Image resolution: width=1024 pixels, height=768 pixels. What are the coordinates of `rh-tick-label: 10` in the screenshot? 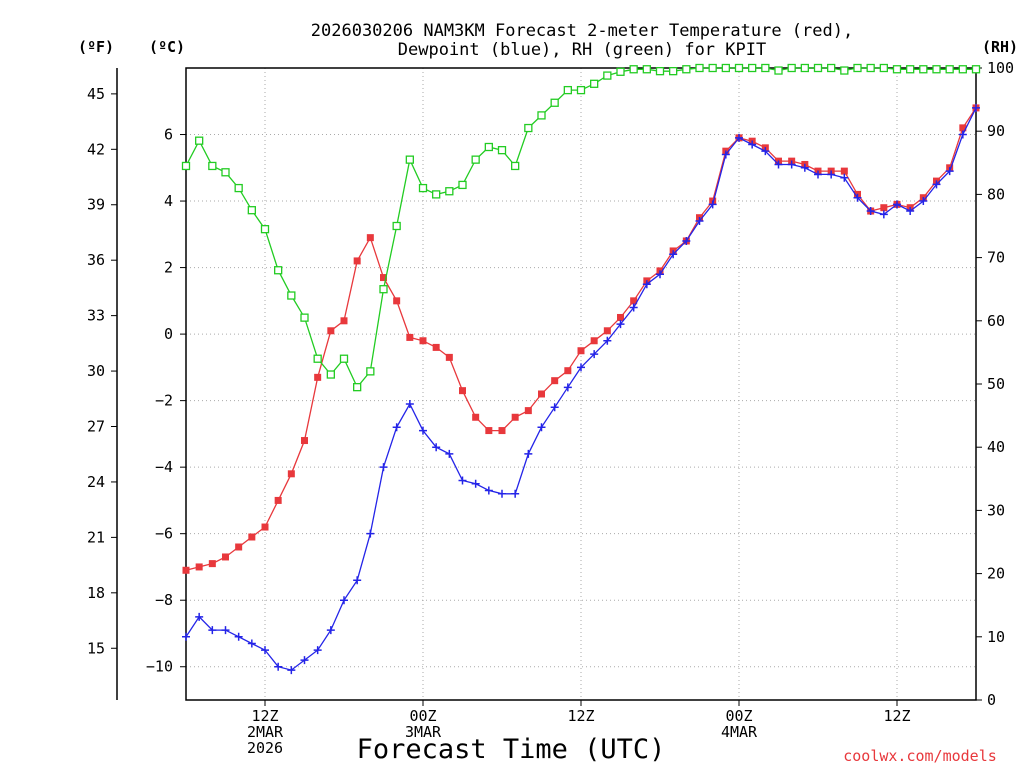 It's located at (996, 637).